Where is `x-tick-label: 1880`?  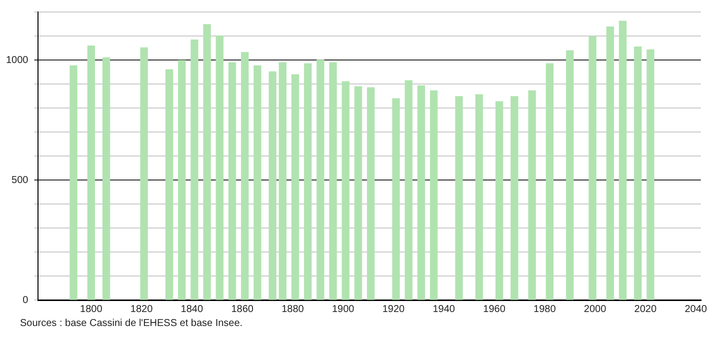 x-tick-label: 1880 is located at coordinates (293, 309).